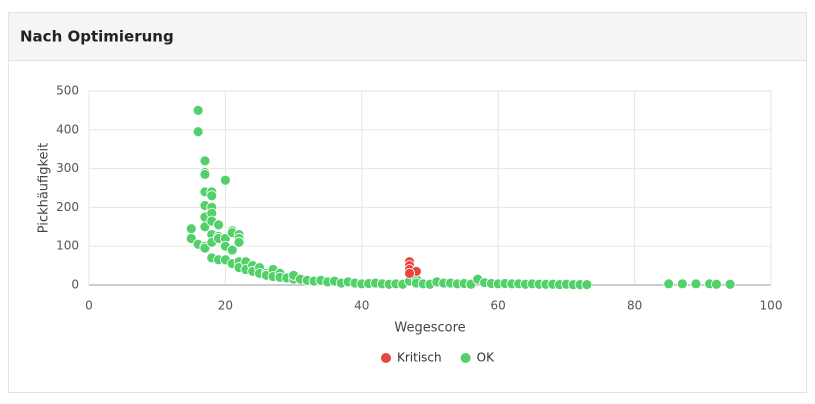  Describe the element at coordinates (75, 285) in the screenshot. I see `y-tick-label: 0` at that location.